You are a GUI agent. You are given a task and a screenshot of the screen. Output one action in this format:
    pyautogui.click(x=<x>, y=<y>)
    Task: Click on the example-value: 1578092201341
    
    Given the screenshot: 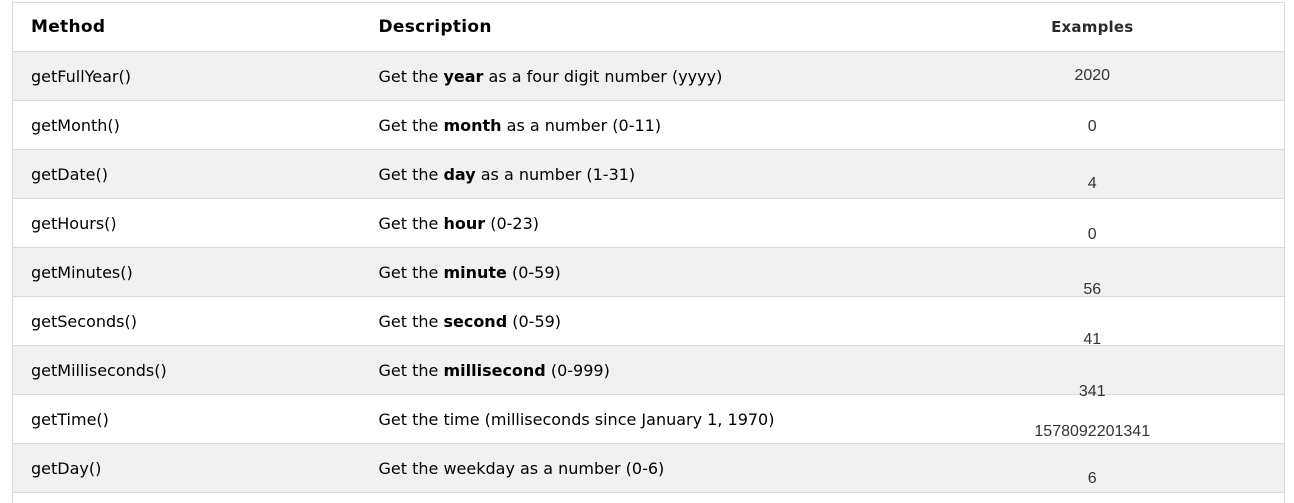 What is the action you would take?
    pyautogui.click(x=1092, y=431)
    